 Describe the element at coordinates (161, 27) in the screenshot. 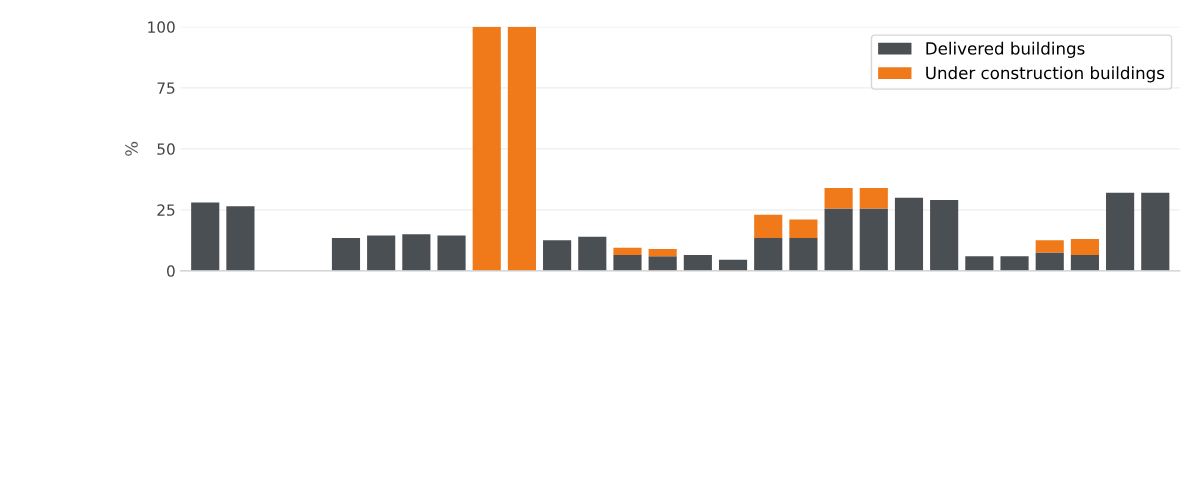

I see `y-tick-label: 100` at that location.